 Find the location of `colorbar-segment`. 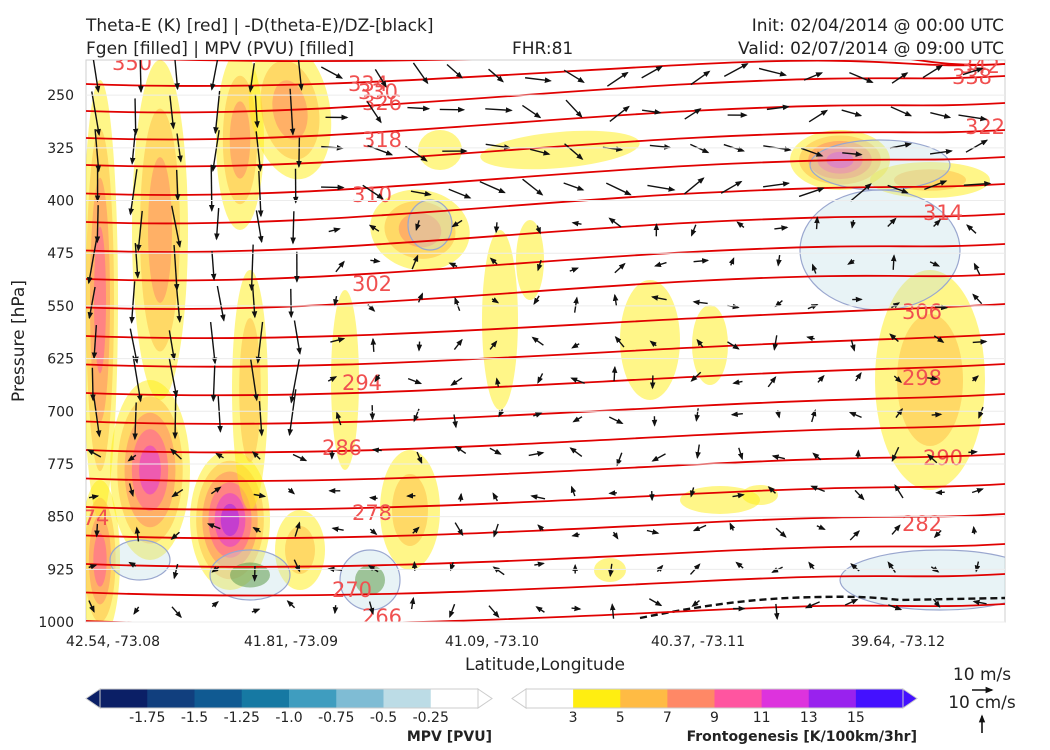

colorbar-segment is located at coordinates (171, 698).